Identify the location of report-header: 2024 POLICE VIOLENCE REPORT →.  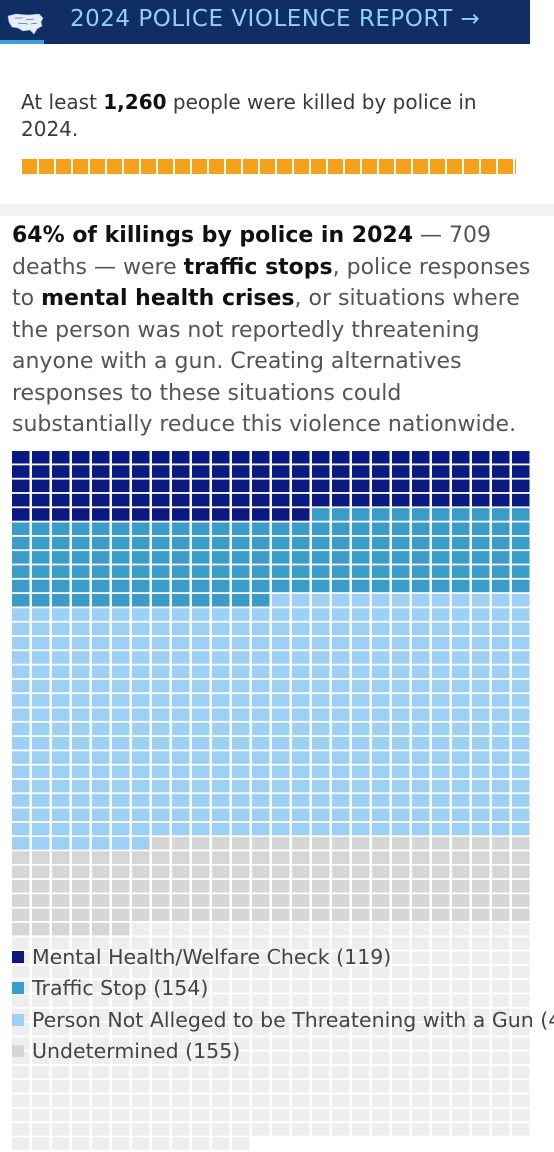
(265, 22).